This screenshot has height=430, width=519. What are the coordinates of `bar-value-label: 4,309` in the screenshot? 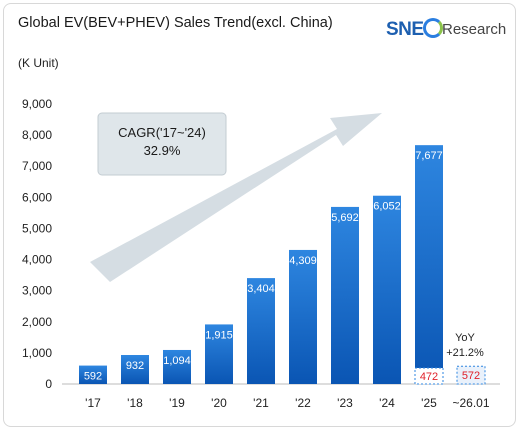 It's located at (303, 261).